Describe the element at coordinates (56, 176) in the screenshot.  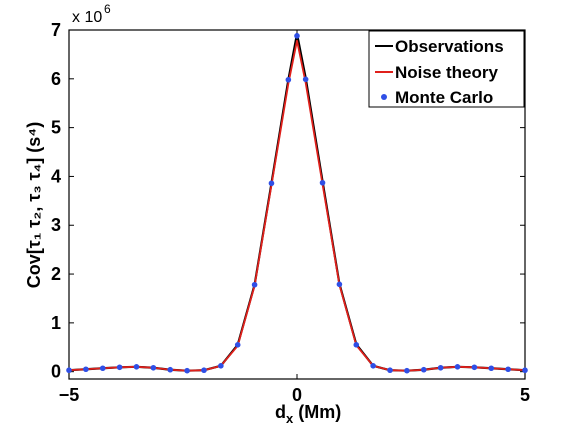
I see `y-tick-label: 4` at that location.